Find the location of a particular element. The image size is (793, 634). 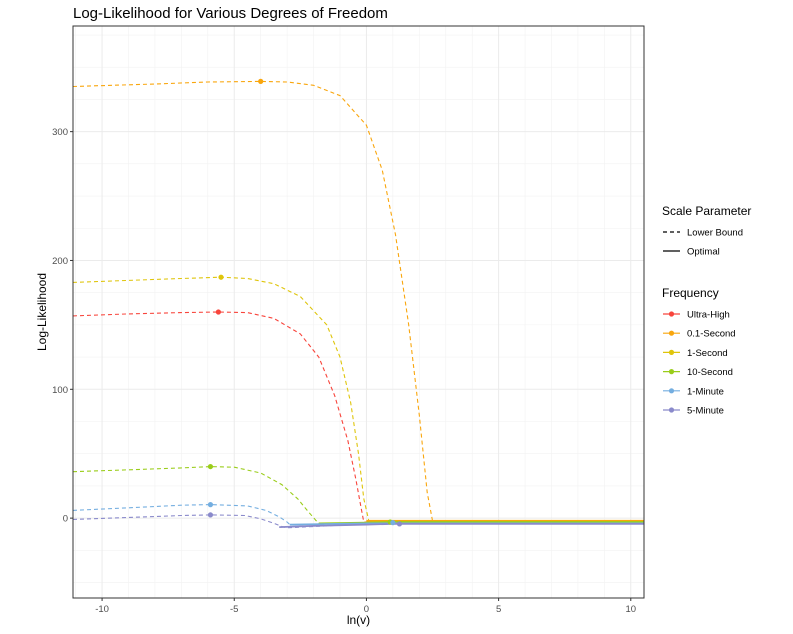

legend-label-10-second: 10-Second is located at coordinates (710, 372).